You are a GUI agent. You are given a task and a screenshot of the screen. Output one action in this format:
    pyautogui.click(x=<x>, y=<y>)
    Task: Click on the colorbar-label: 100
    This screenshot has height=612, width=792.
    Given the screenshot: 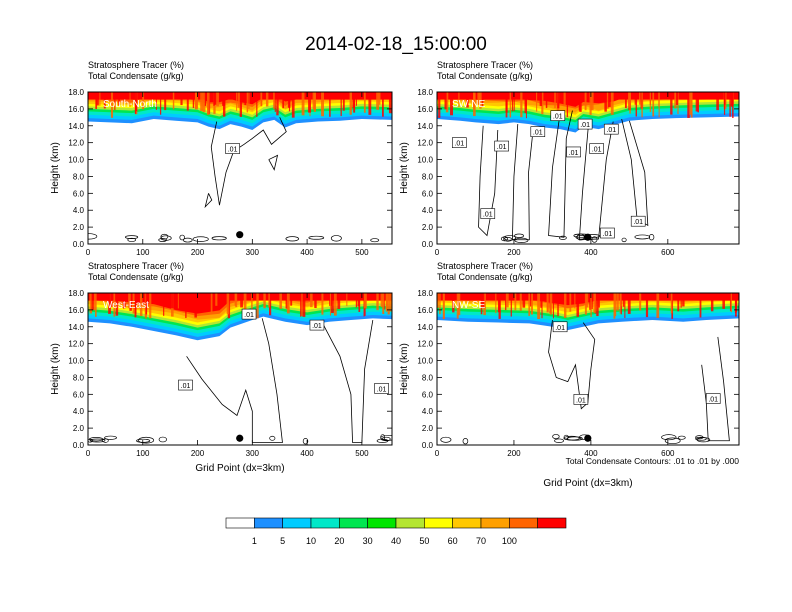 What is the action you would take?
    pyautogui.click(x=509, y=541)
    